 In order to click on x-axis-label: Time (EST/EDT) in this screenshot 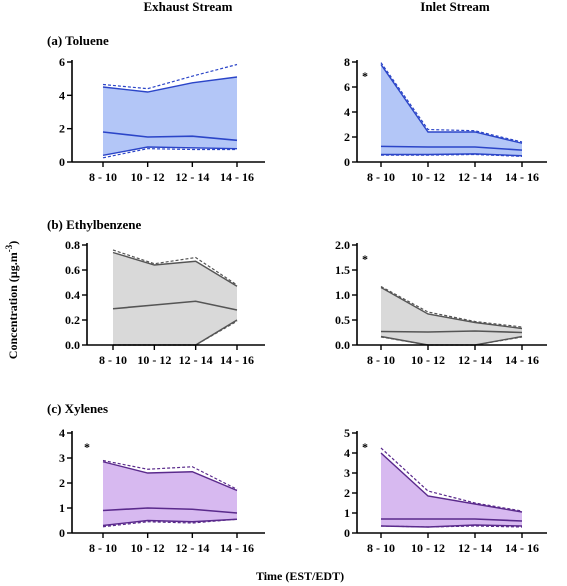, I will do `click(300, 576)`.